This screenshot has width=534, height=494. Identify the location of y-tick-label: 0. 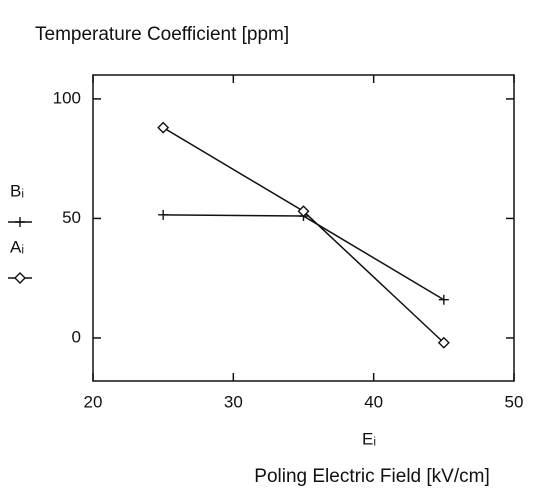
(76, 336).